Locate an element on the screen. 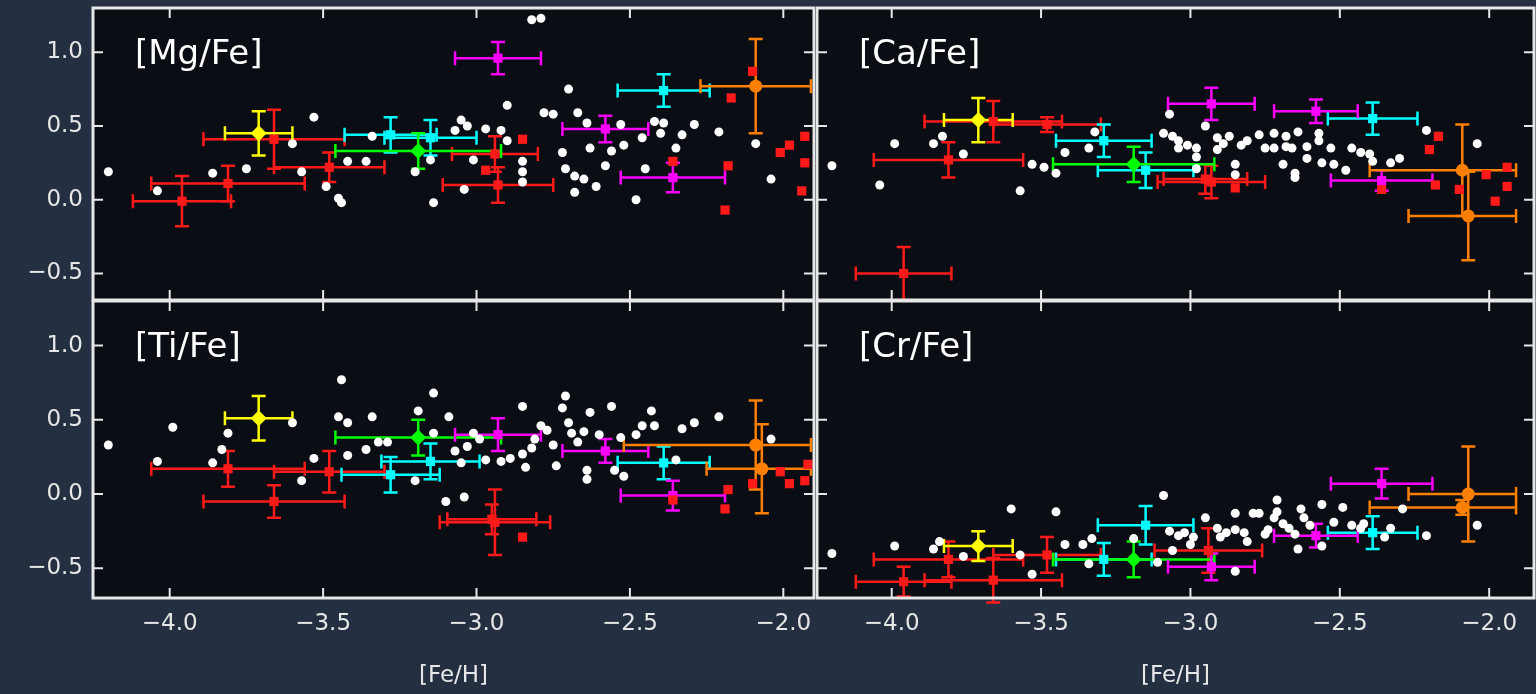 The image size is (1536, 694). y-tick-label: 1.0 is located at coordinates (64, 343).